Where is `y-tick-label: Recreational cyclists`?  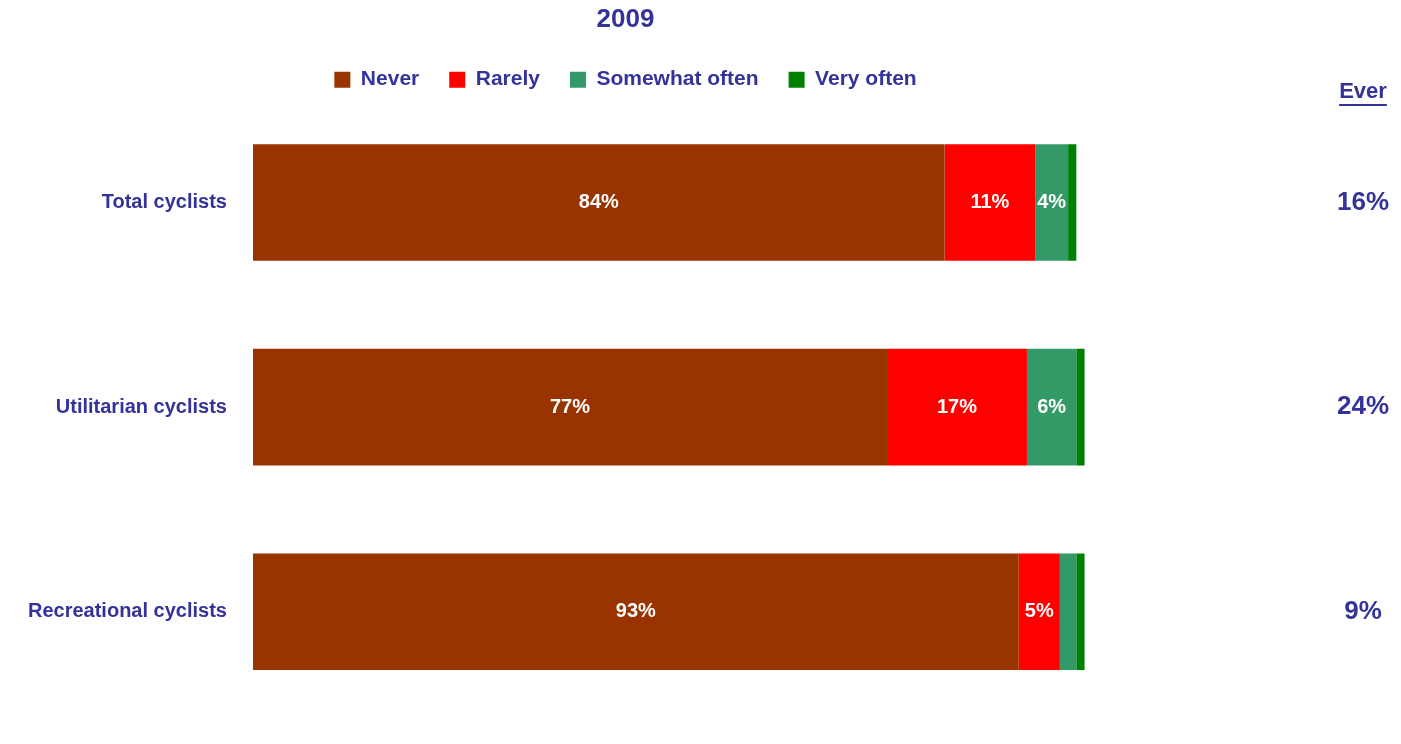
y-tick-label: Recreational cyclists is located at coordinates (127, 610).